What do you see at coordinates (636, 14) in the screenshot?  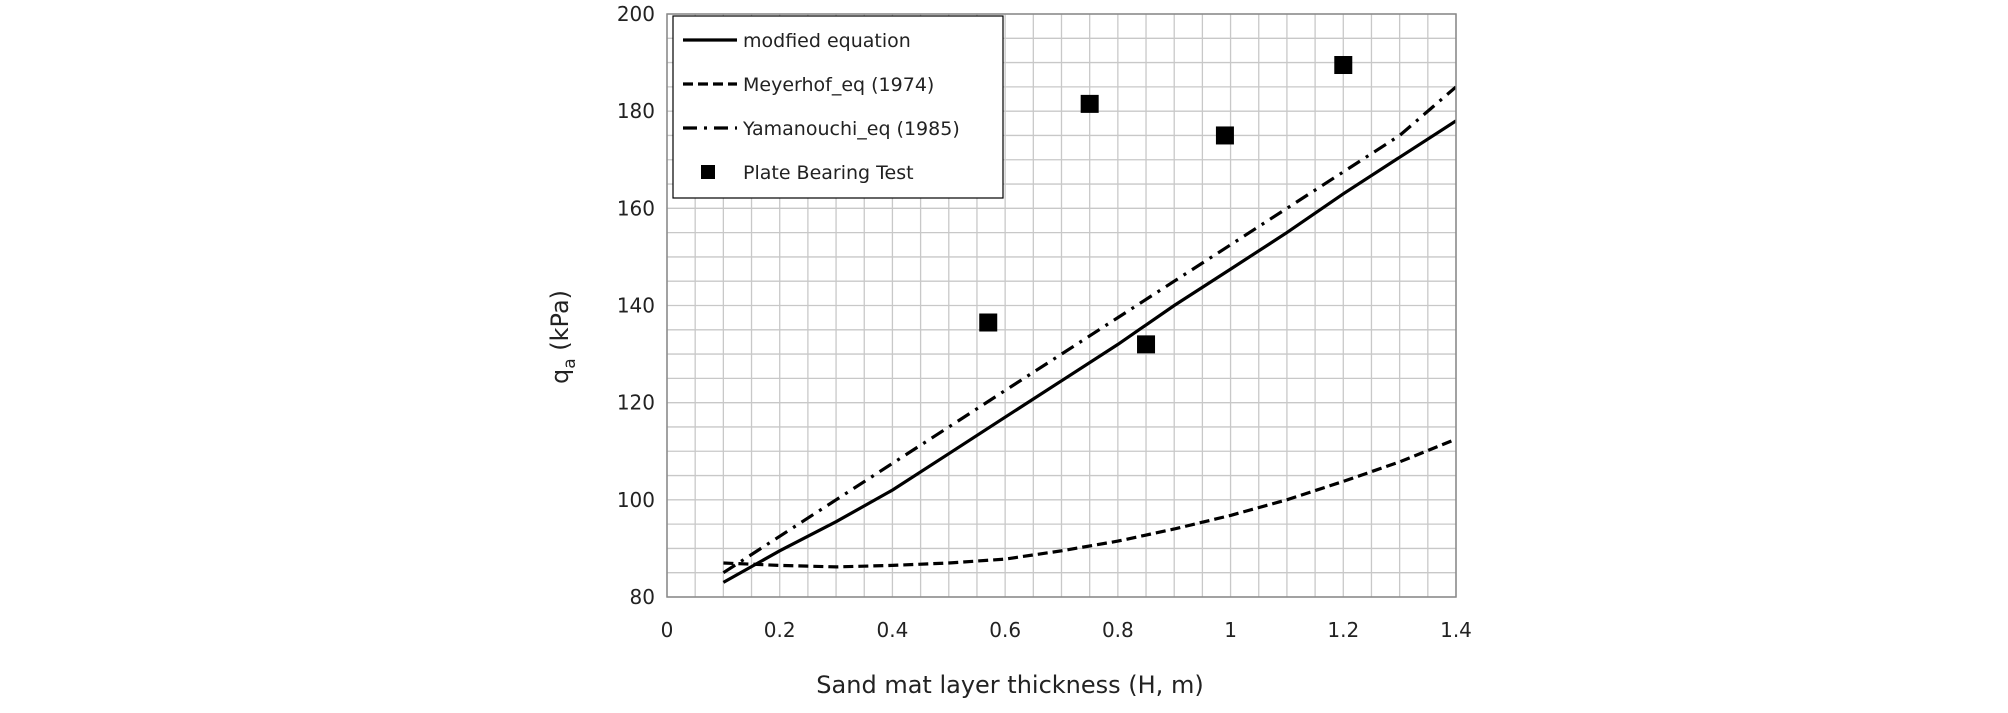 I see `y-tick-label: 200` at bounding box center [636, 14].